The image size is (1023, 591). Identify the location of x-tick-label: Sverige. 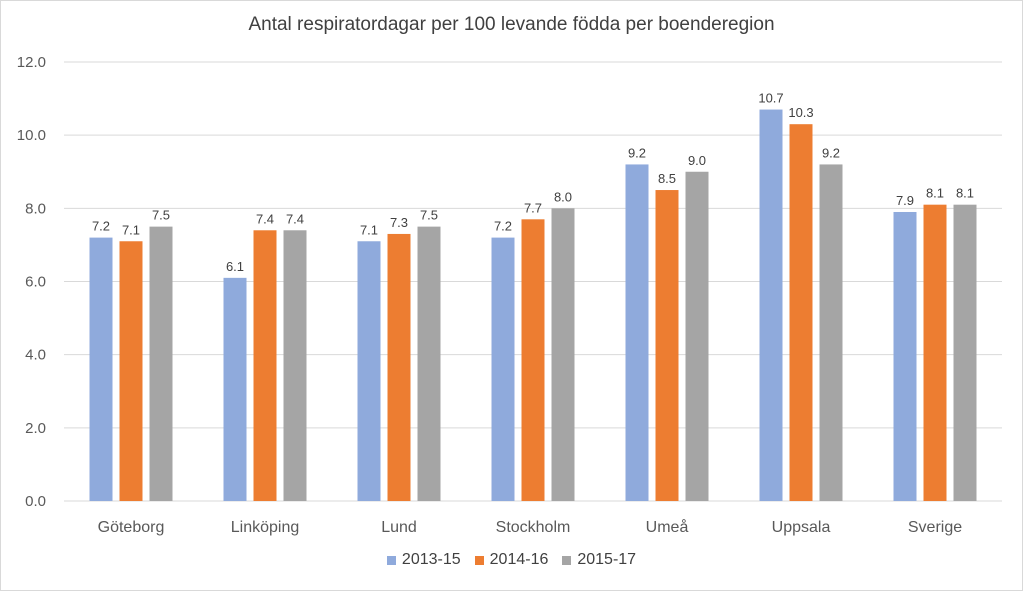
(935, 527).